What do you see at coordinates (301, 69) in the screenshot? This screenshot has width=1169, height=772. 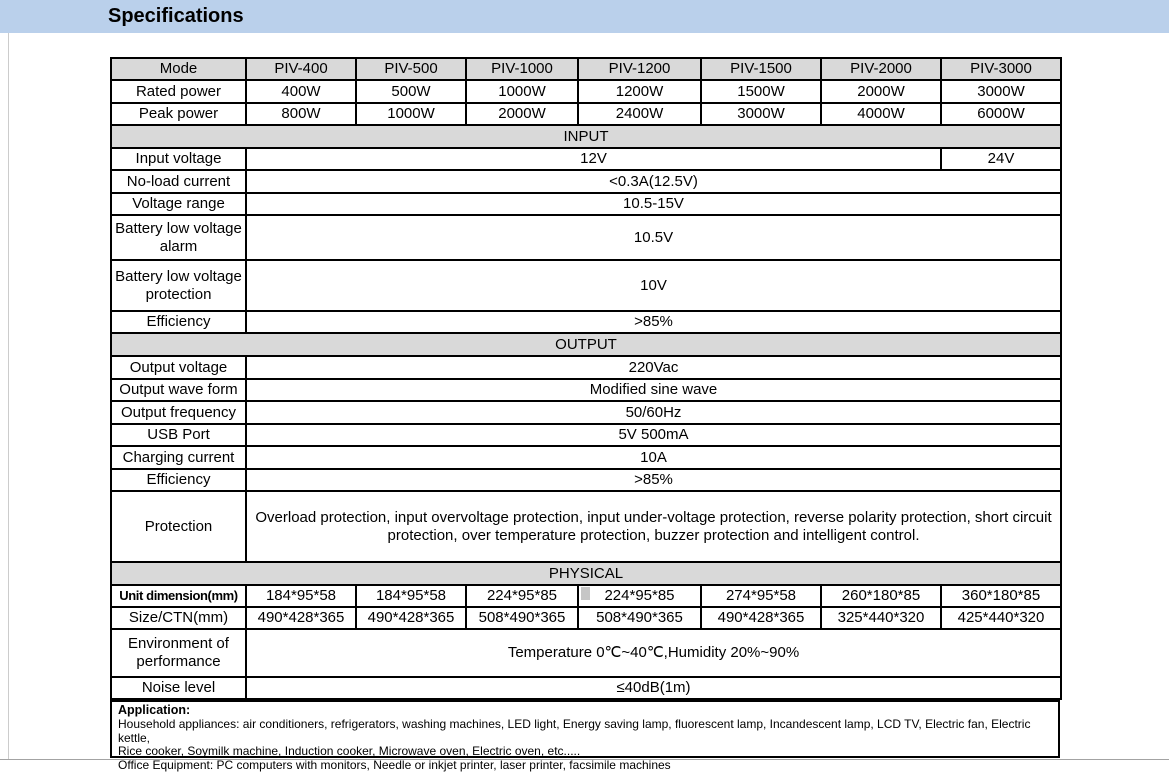 I see `column-header-model: PIV-400` at bounding box center [301, 69].